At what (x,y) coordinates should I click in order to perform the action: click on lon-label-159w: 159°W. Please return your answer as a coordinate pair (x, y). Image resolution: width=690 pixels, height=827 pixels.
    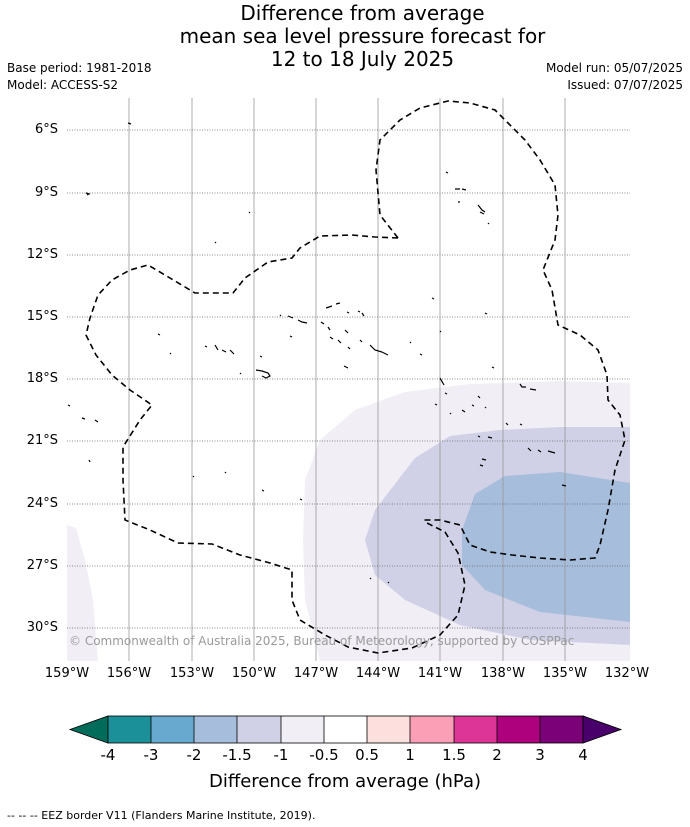
    Looking at the image, I should click on (67, 673).